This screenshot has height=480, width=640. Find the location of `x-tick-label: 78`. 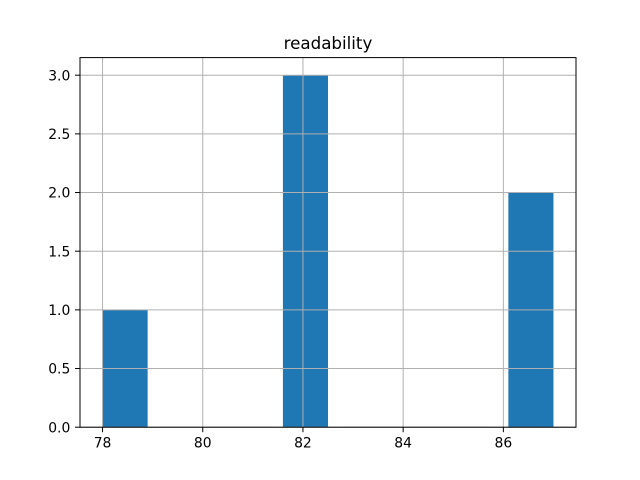

x-tick-label: 78 is located at coordinates (103, 444).